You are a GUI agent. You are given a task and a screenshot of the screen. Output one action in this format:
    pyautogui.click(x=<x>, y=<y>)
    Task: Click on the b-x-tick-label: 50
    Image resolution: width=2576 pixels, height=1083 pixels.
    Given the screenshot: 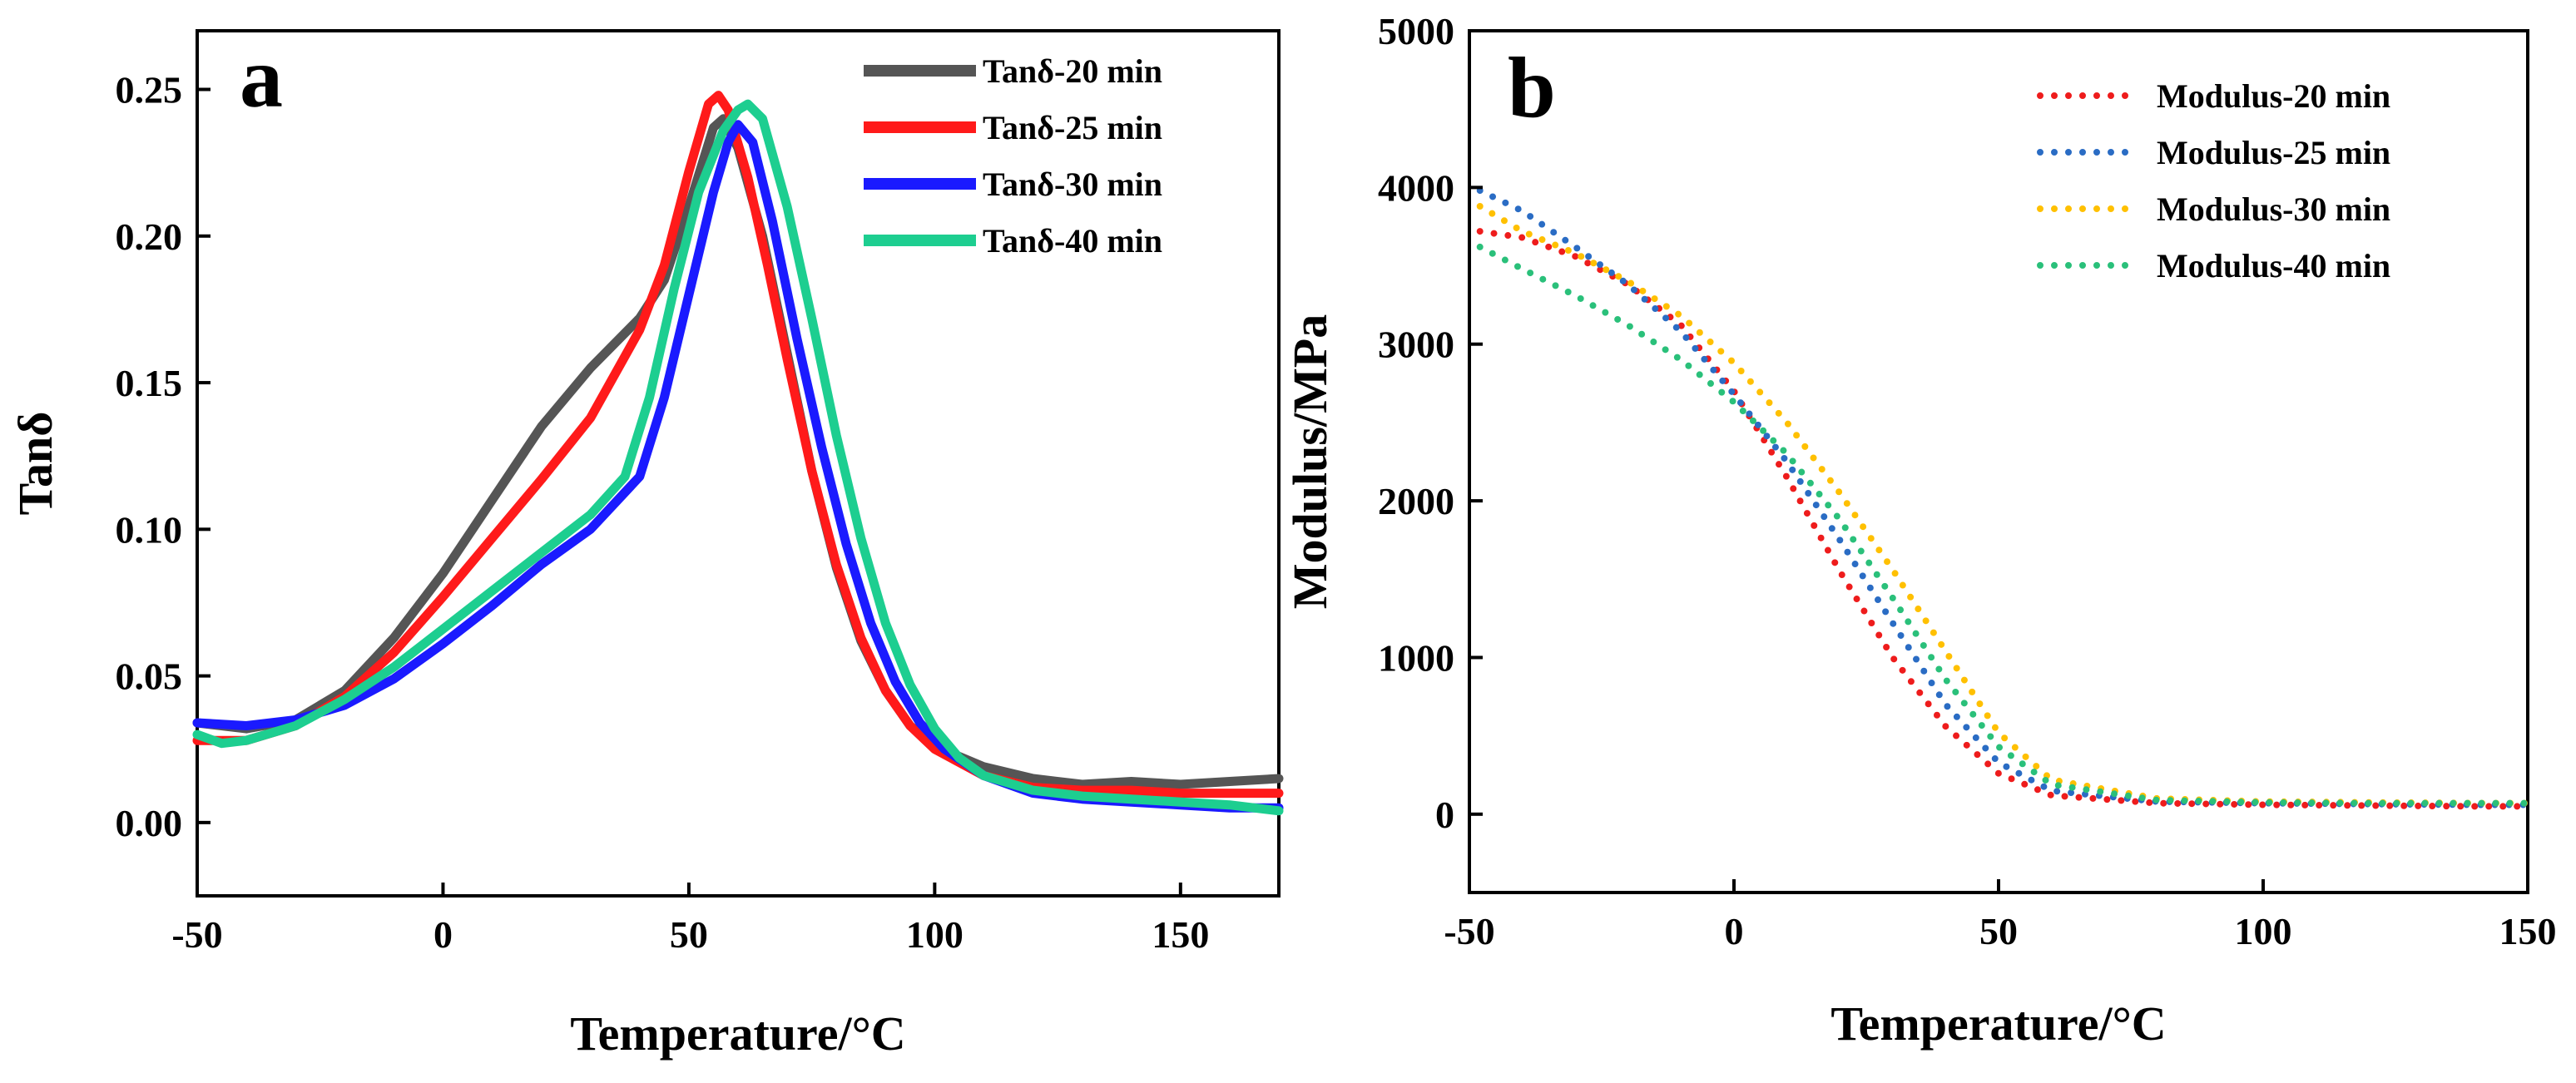 What is the action you would take?
    pyautogui.click(x=1999, y=931)
    